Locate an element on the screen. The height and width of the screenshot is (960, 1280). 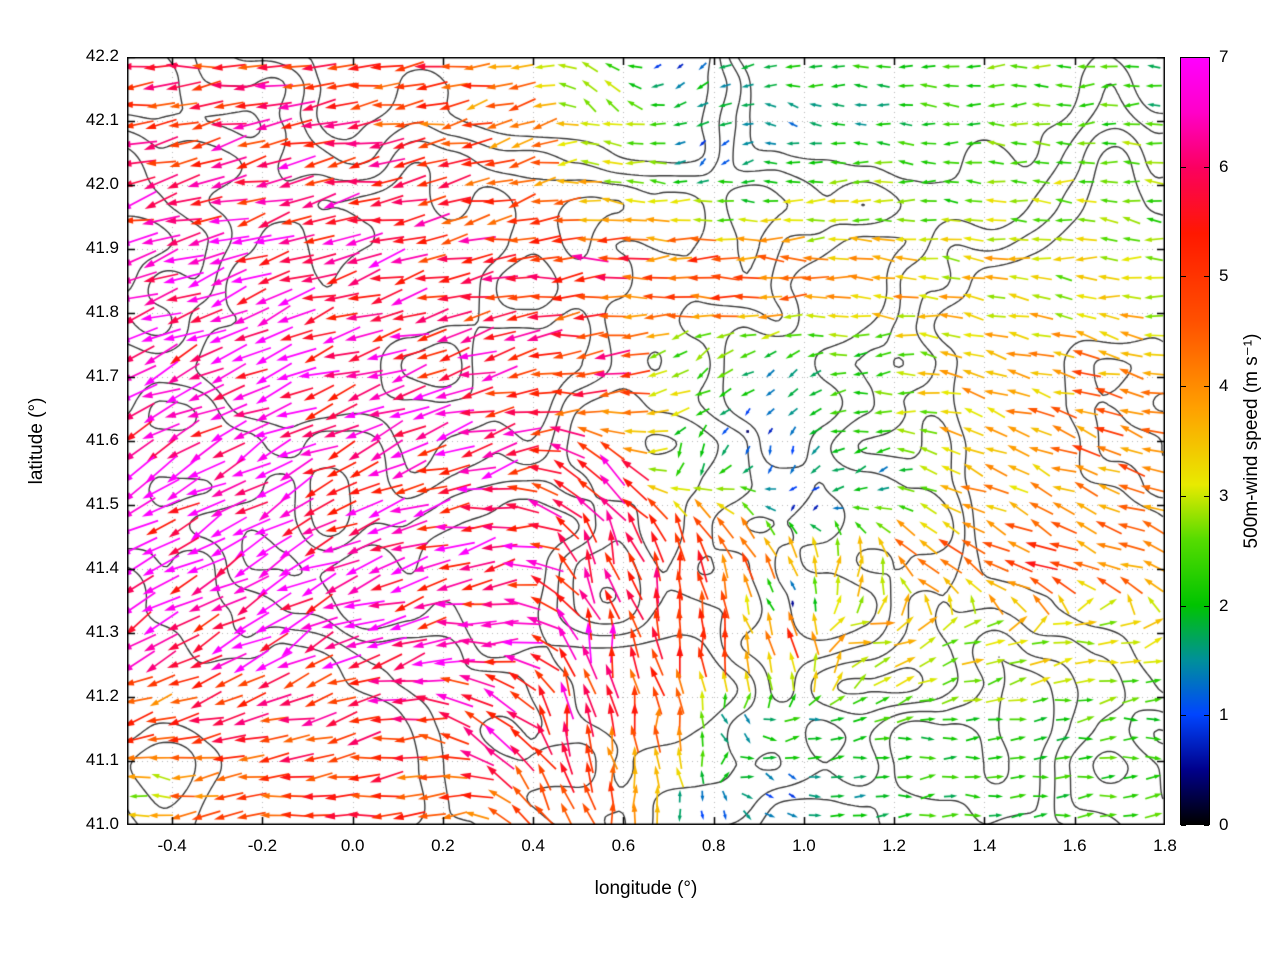
y-tick-label: 42.1 is located at coordinates (102, 119).